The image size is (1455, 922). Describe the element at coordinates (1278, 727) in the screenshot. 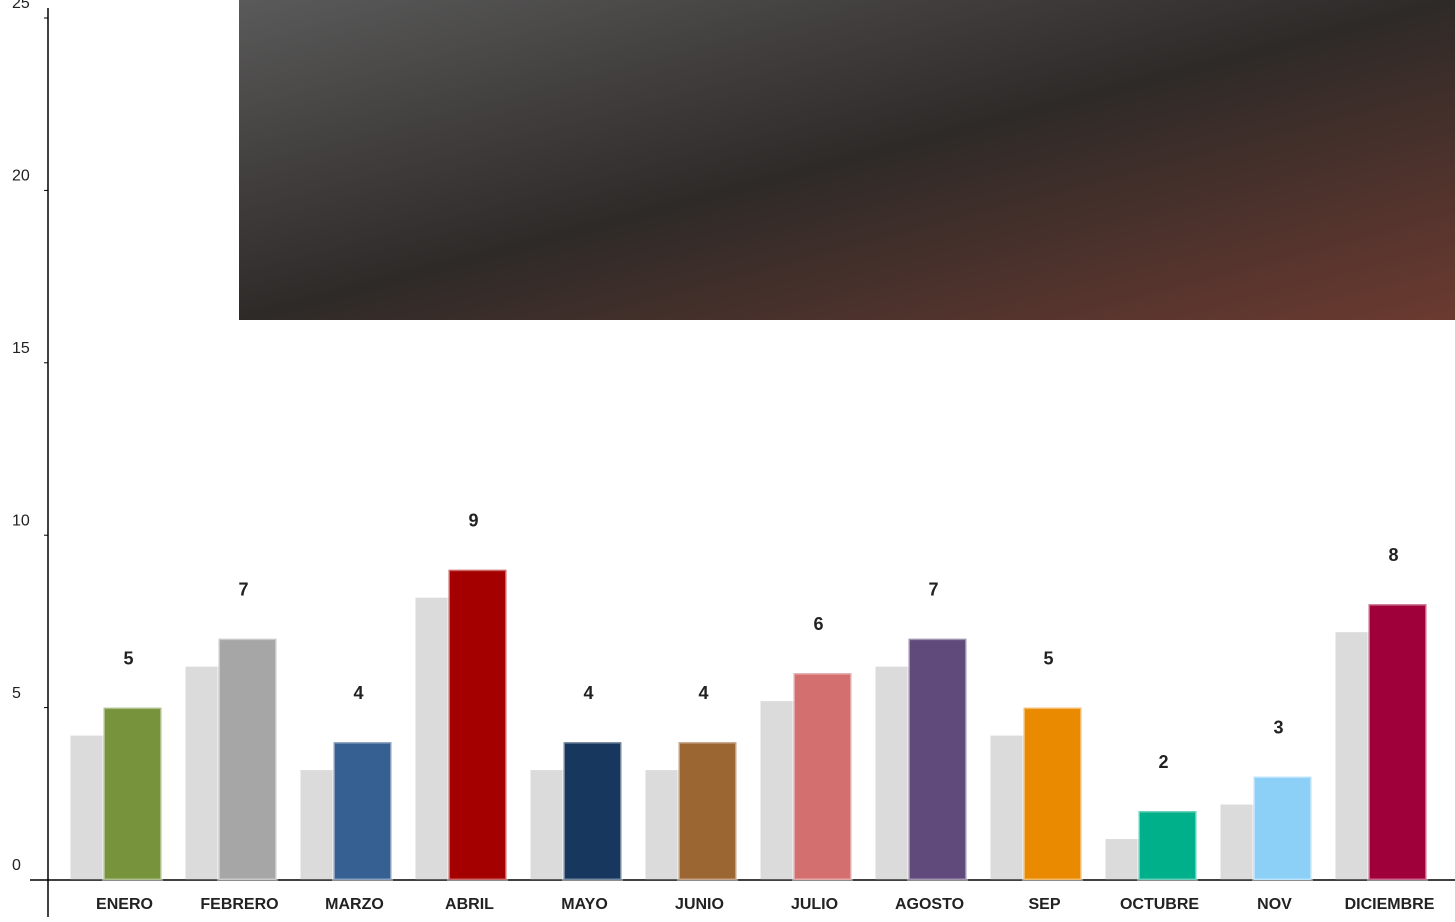

I see `value-label: 3` at that location.